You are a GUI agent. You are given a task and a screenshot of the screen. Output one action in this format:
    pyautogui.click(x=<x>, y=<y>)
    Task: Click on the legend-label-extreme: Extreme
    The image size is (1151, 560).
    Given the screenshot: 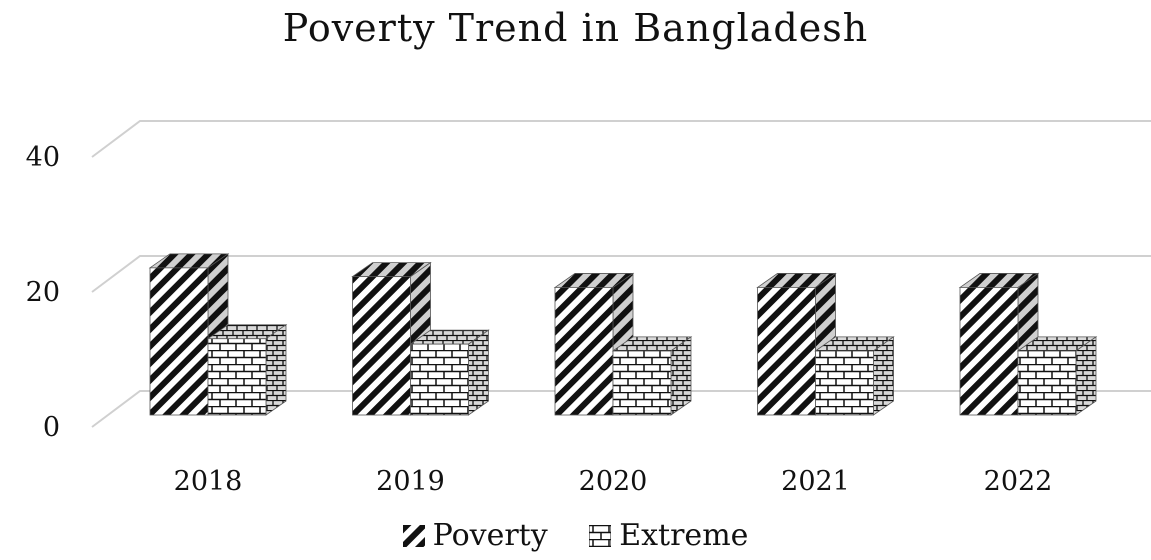 What is the action you would take?
    pyautogui.click(x=684, y=535)
    